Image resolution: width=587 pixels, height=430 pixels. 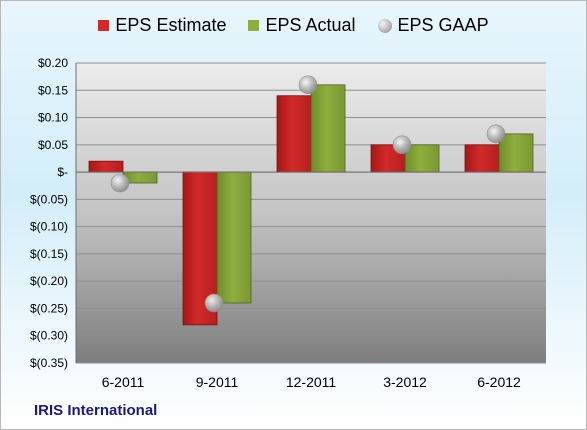 What do you see at coordinates (104, 25) in the screenshot?
I see `legend-swatch-estimate` at bounding box center [104, 25].